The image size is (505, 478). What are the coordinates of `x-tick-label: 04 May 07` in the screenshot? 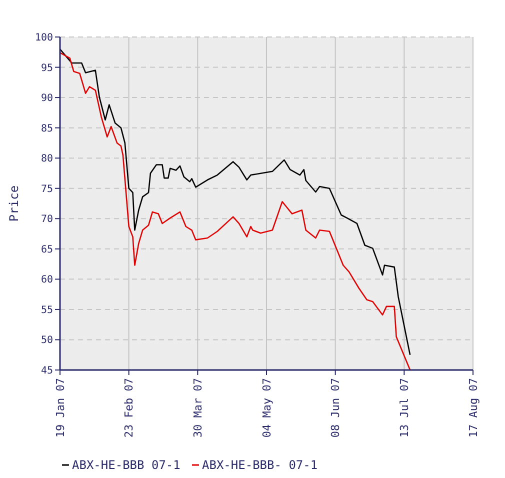 It's located at (267, 408).